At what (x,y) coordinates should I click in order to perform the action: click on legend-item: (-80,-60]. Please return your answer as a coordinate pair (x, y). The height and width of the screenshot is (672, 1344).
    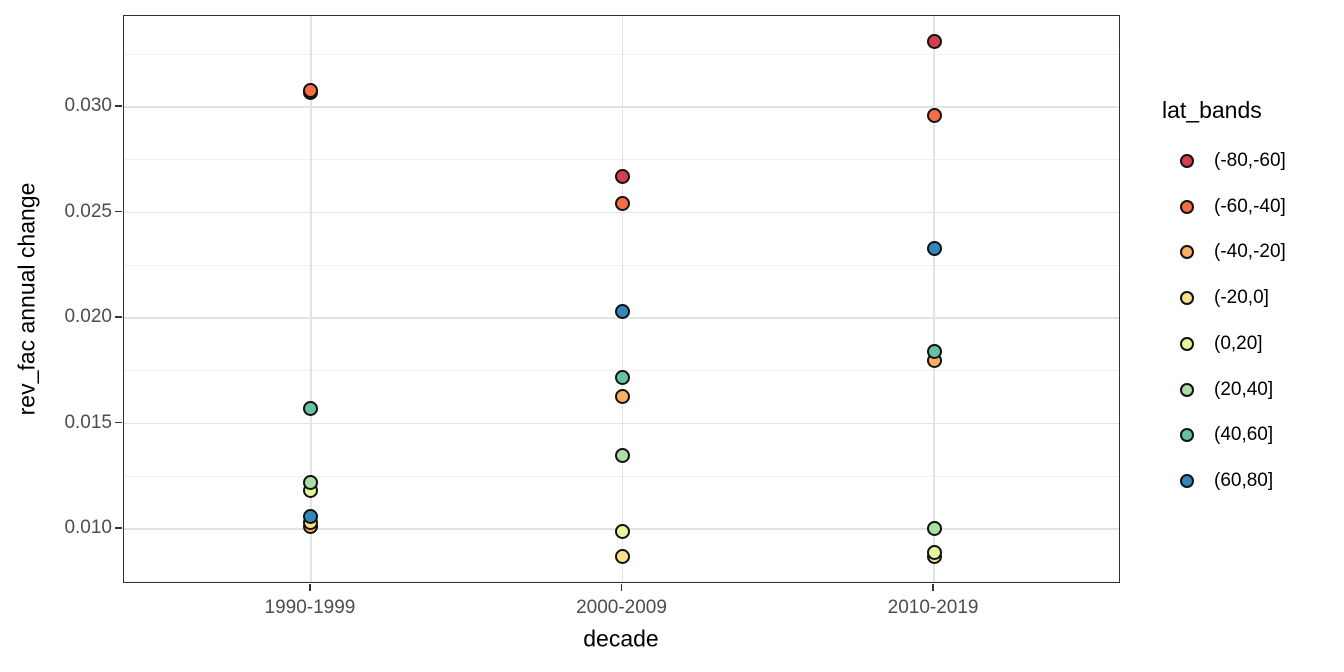
    Looking at the image, I should click on (1233, 161).